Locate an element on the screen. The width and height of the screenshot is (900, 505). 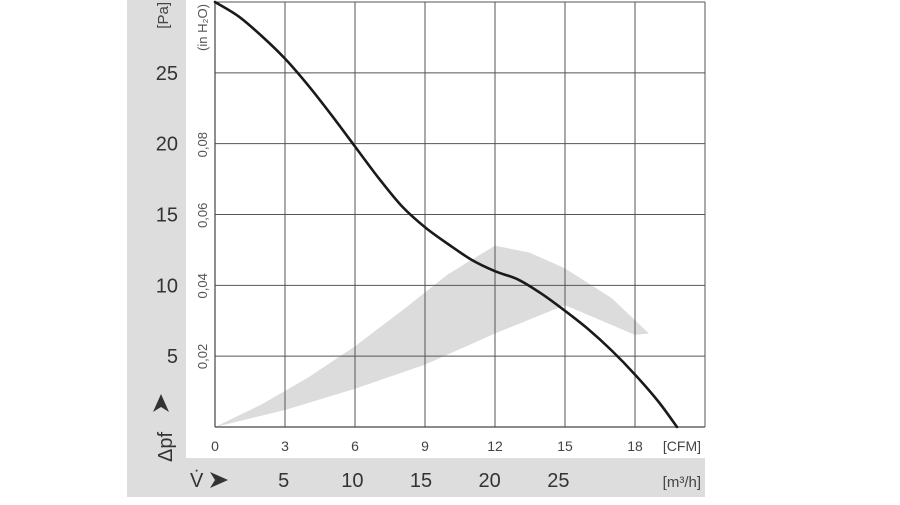
x-tick-label-m3h: 20 is located at coordinates (490, 481).